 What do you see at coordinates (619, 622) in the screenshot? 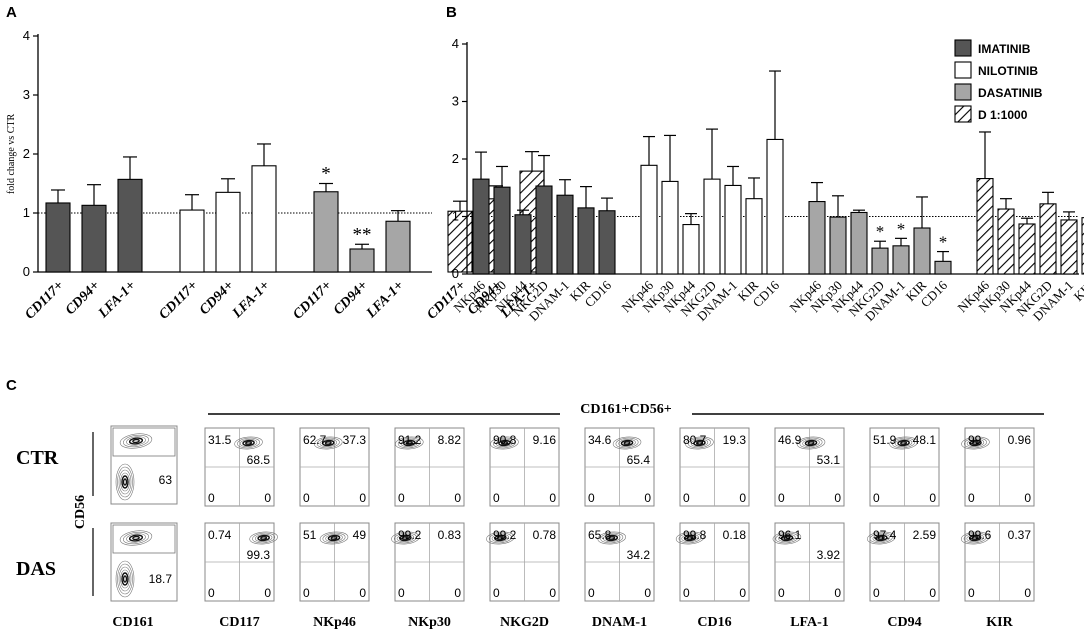
I see `marker-label: DNAM-1` at bounding box center [619, 622].